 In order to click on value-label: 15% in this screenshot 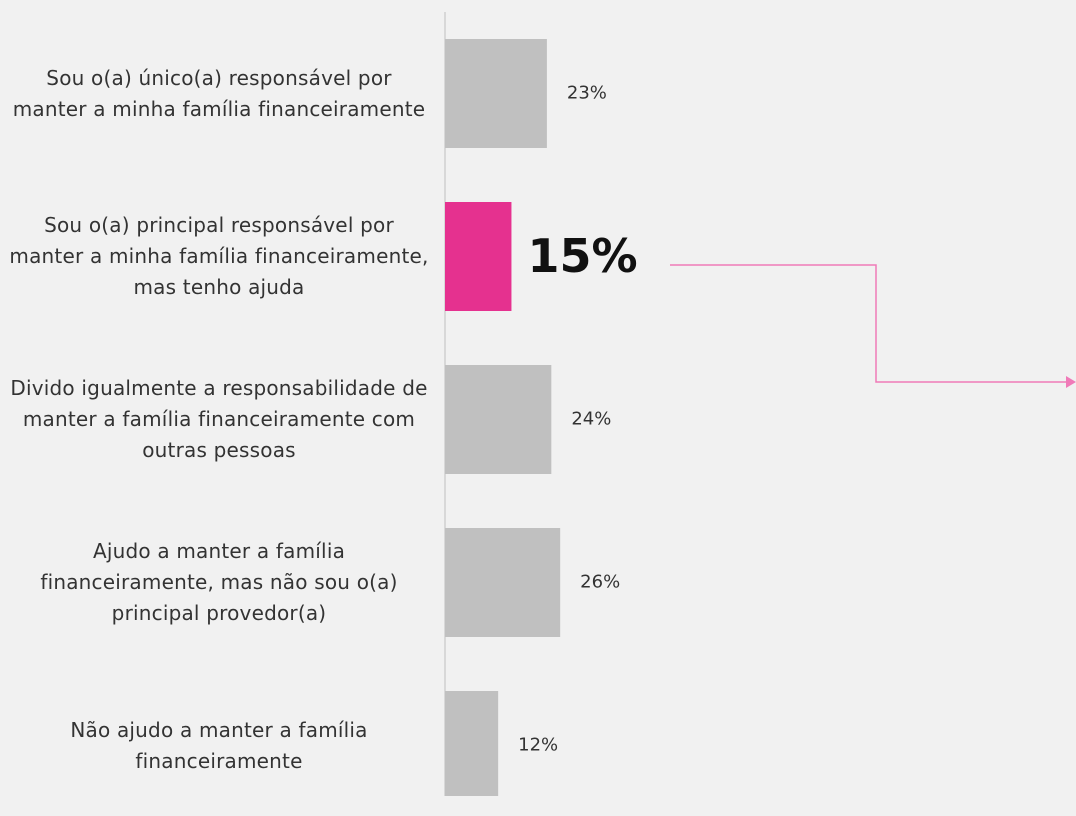, I will do `click(582, 256)`.